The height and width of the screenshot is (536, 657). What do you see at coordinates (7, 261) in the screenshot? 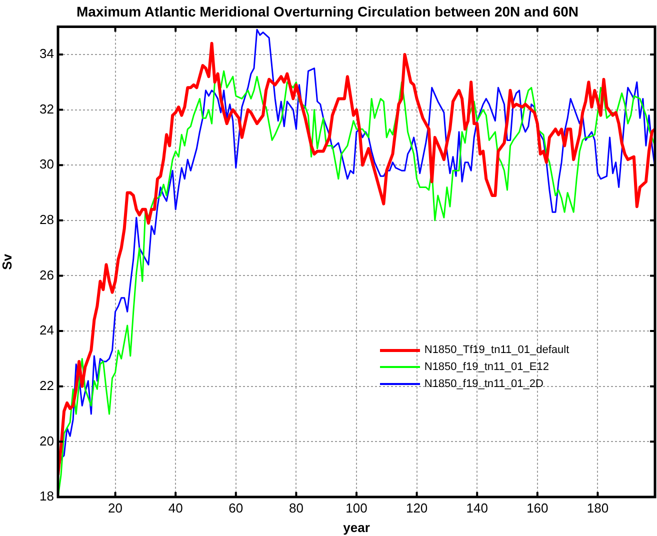
I see `y-axis-title: Sv` at bounding box center [7, 261].